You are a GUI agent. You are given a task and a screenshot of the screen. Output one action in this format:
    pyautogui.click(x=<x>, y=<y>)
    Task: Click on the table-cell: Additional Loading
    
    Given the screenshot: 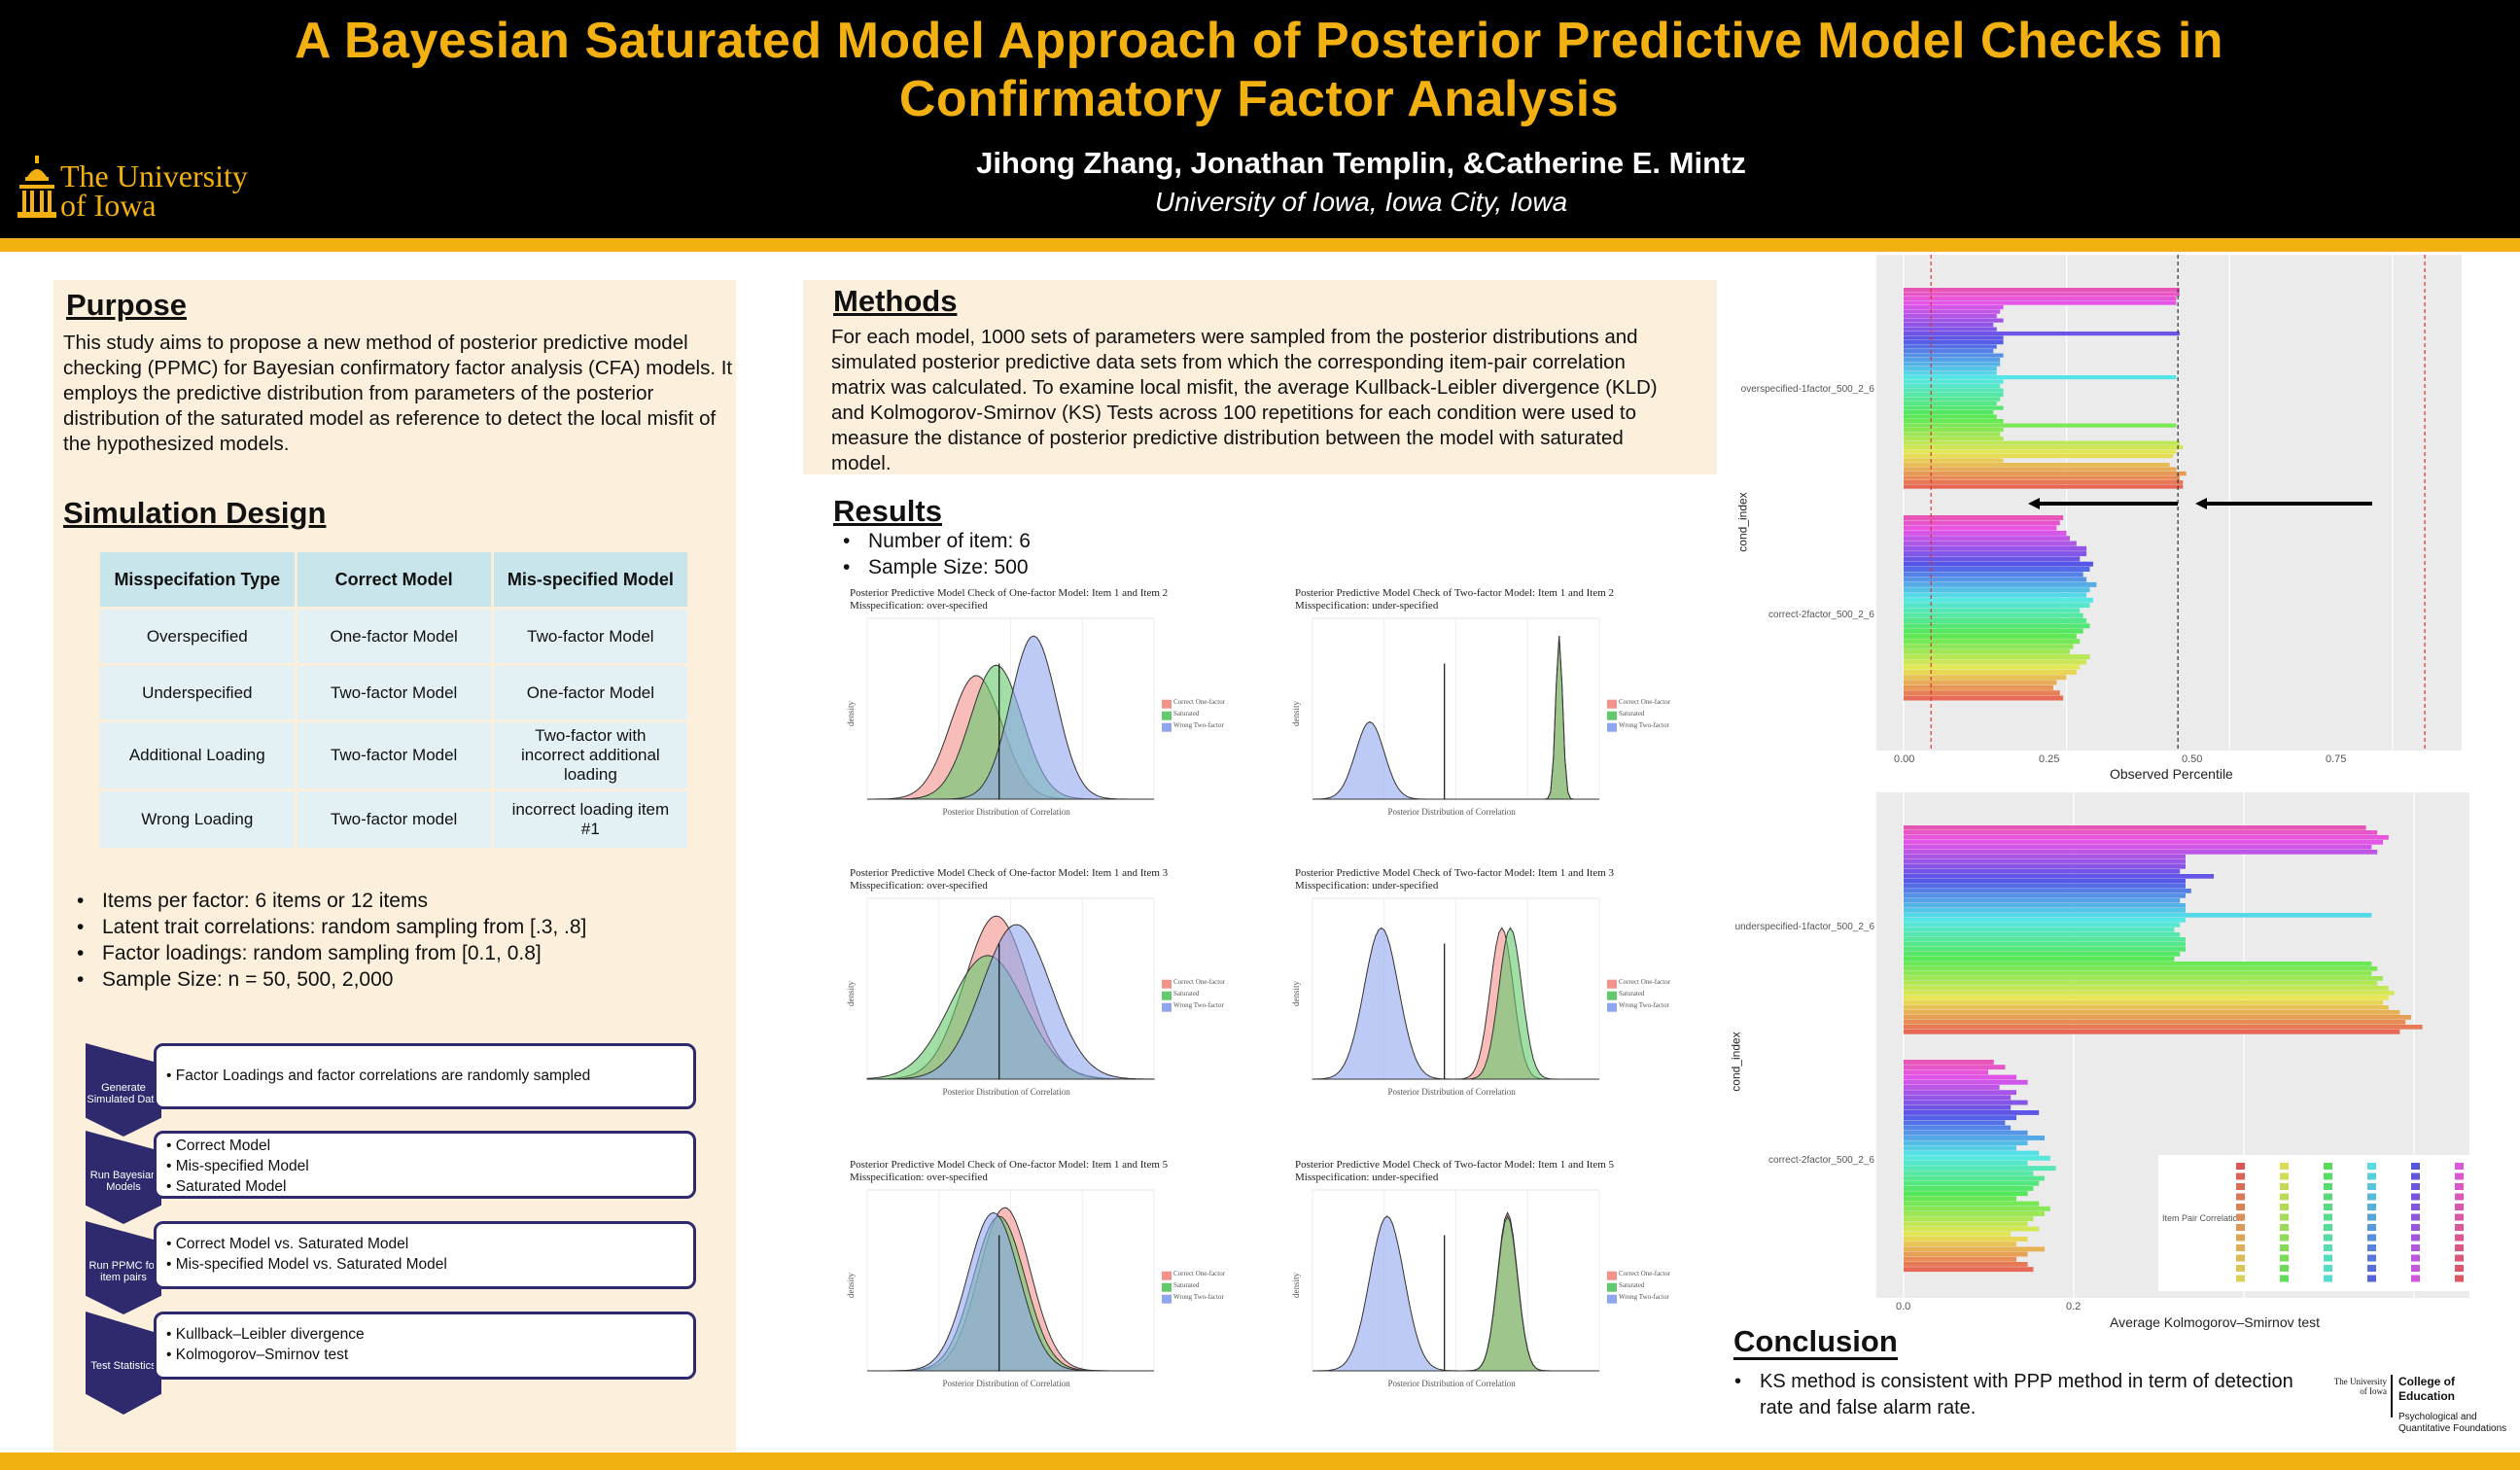 What is the action you would take?
    pyautogui.click(x=197, y=755)
    